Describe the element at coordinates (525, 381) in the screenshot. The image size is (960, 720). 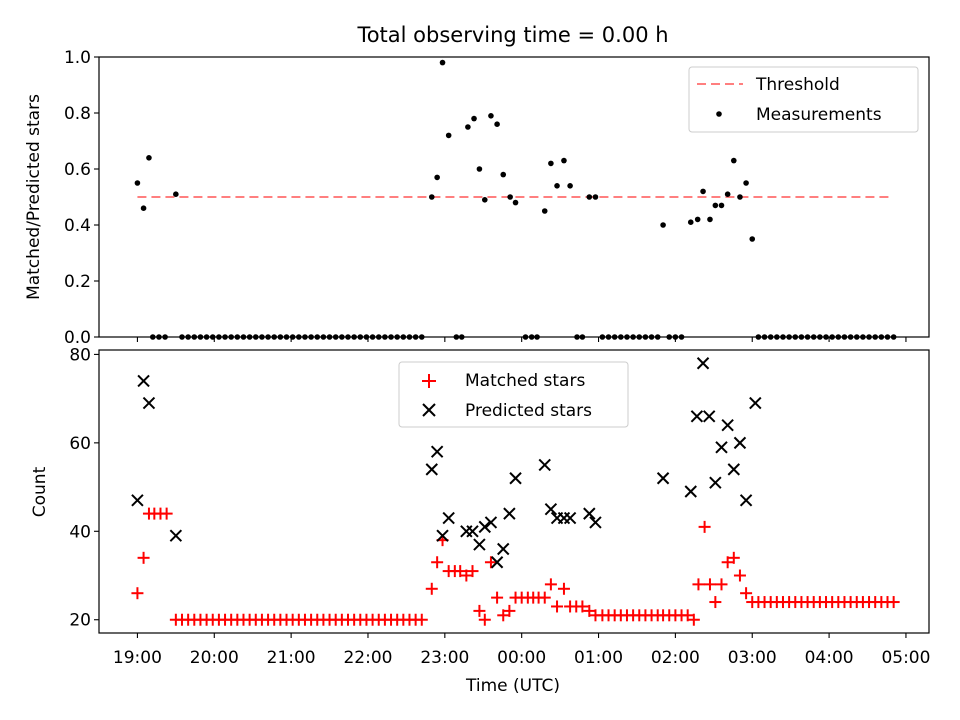
I see `matched-legend-label: Matched stars` at that location.